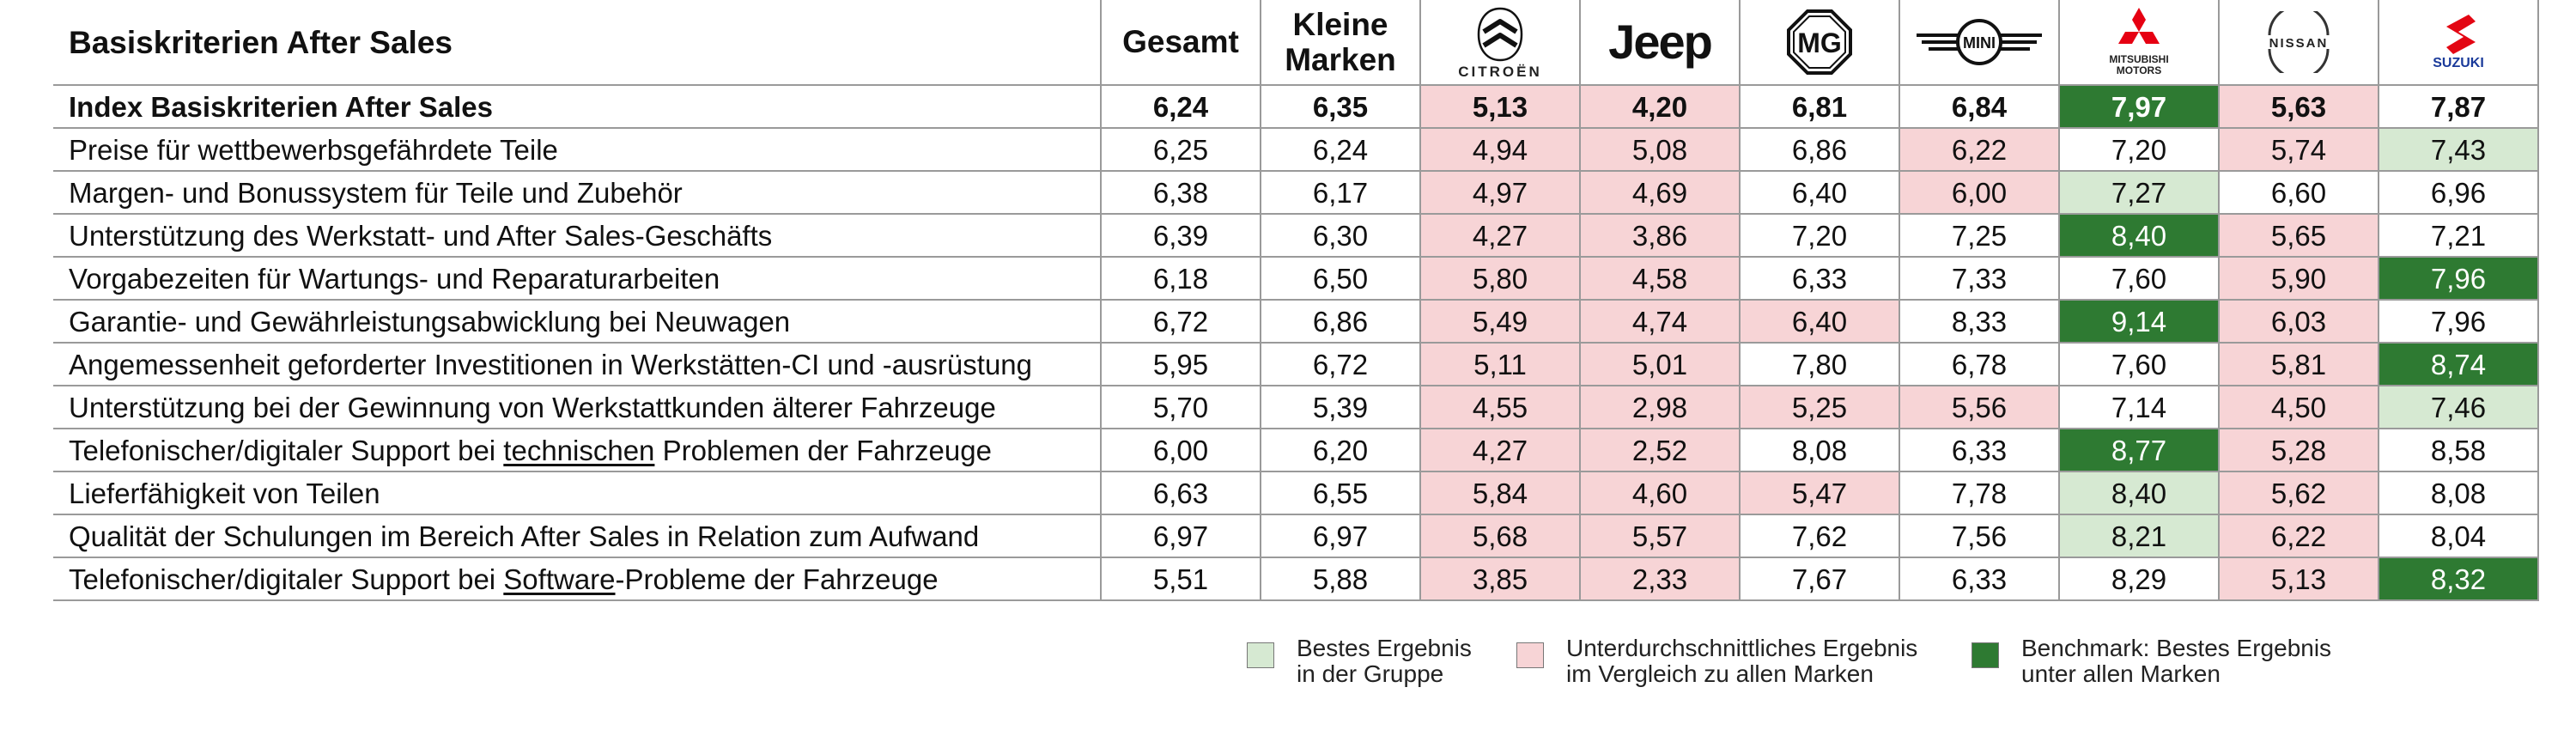  I want to click on jeep-wordmark: Jeep, so click(1660, 42).